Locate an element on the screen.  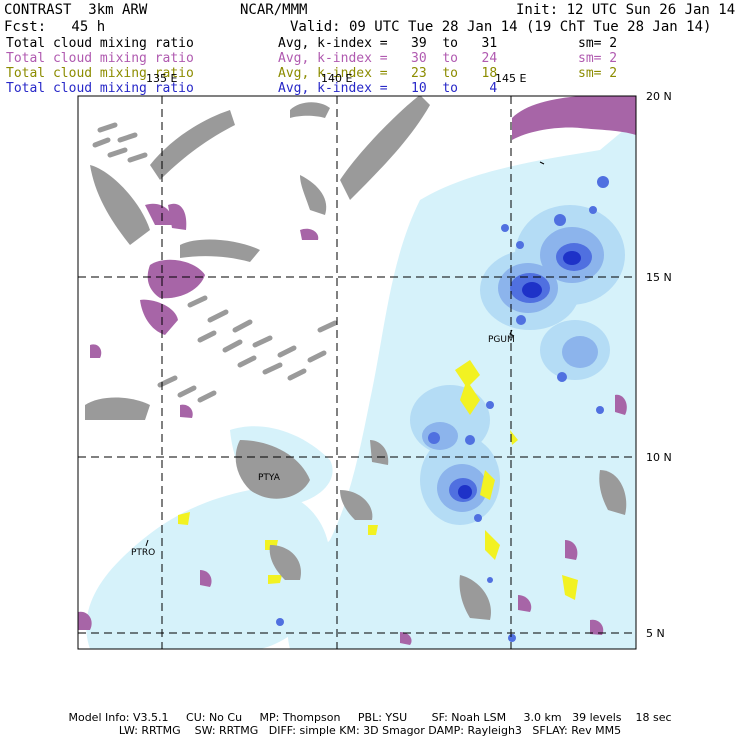
station-ptro: PTRO is located at coordinates (143, 553).